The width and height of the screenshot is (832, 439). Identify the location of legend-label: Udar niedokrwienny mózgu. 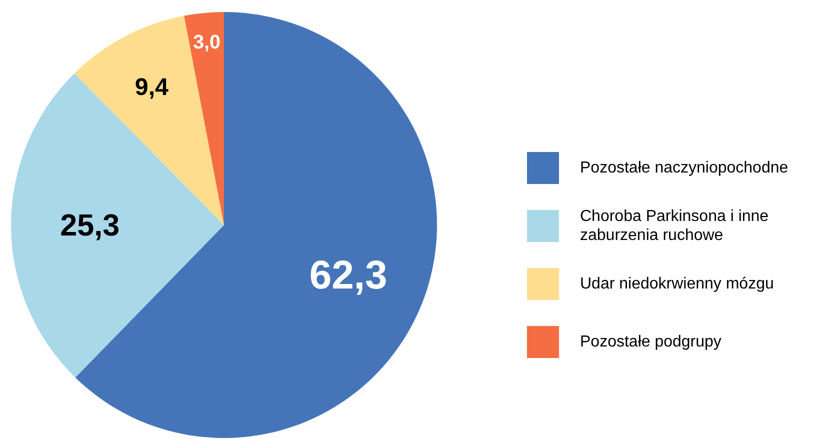
(677, 284).